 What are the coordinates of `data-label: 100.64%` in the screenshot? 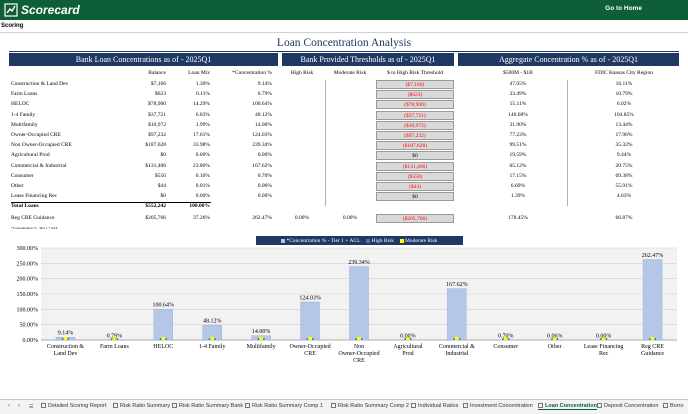 It's located at (164, 306).